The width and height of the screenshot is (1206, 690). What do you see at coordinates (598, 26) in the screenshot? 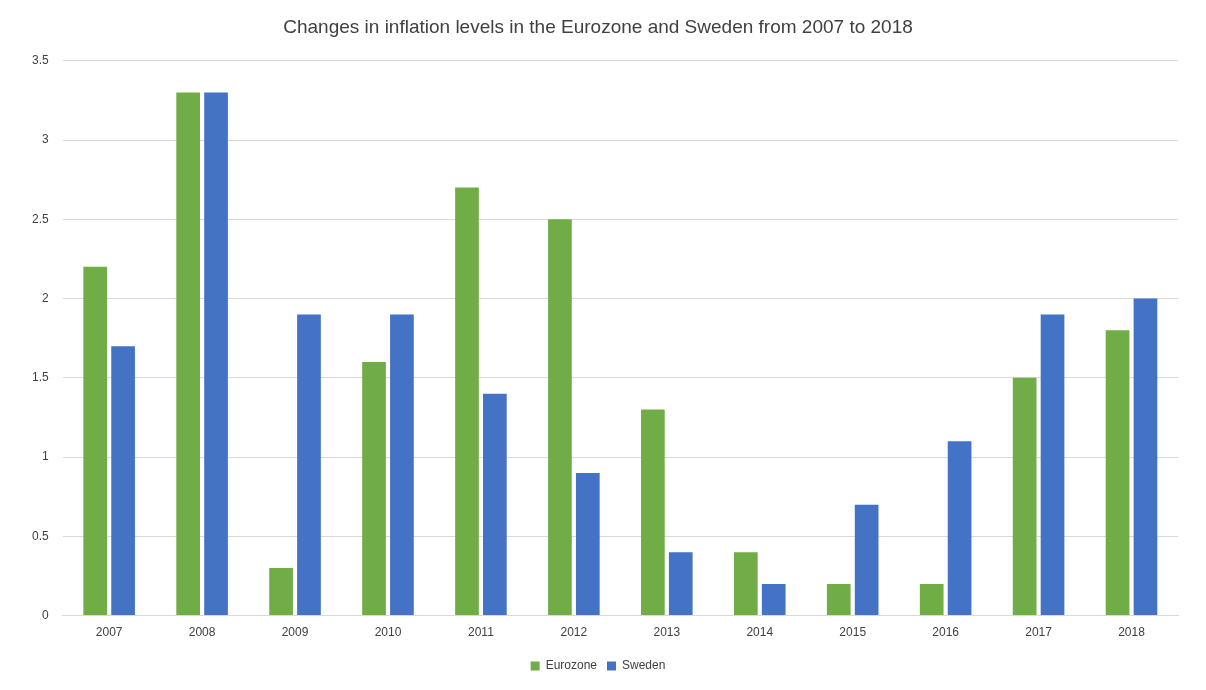
I see `chart-title: Changes in inflation levels in the Eurozone and Sweden from 2007 to 2018` at bounding box center [598, 26].